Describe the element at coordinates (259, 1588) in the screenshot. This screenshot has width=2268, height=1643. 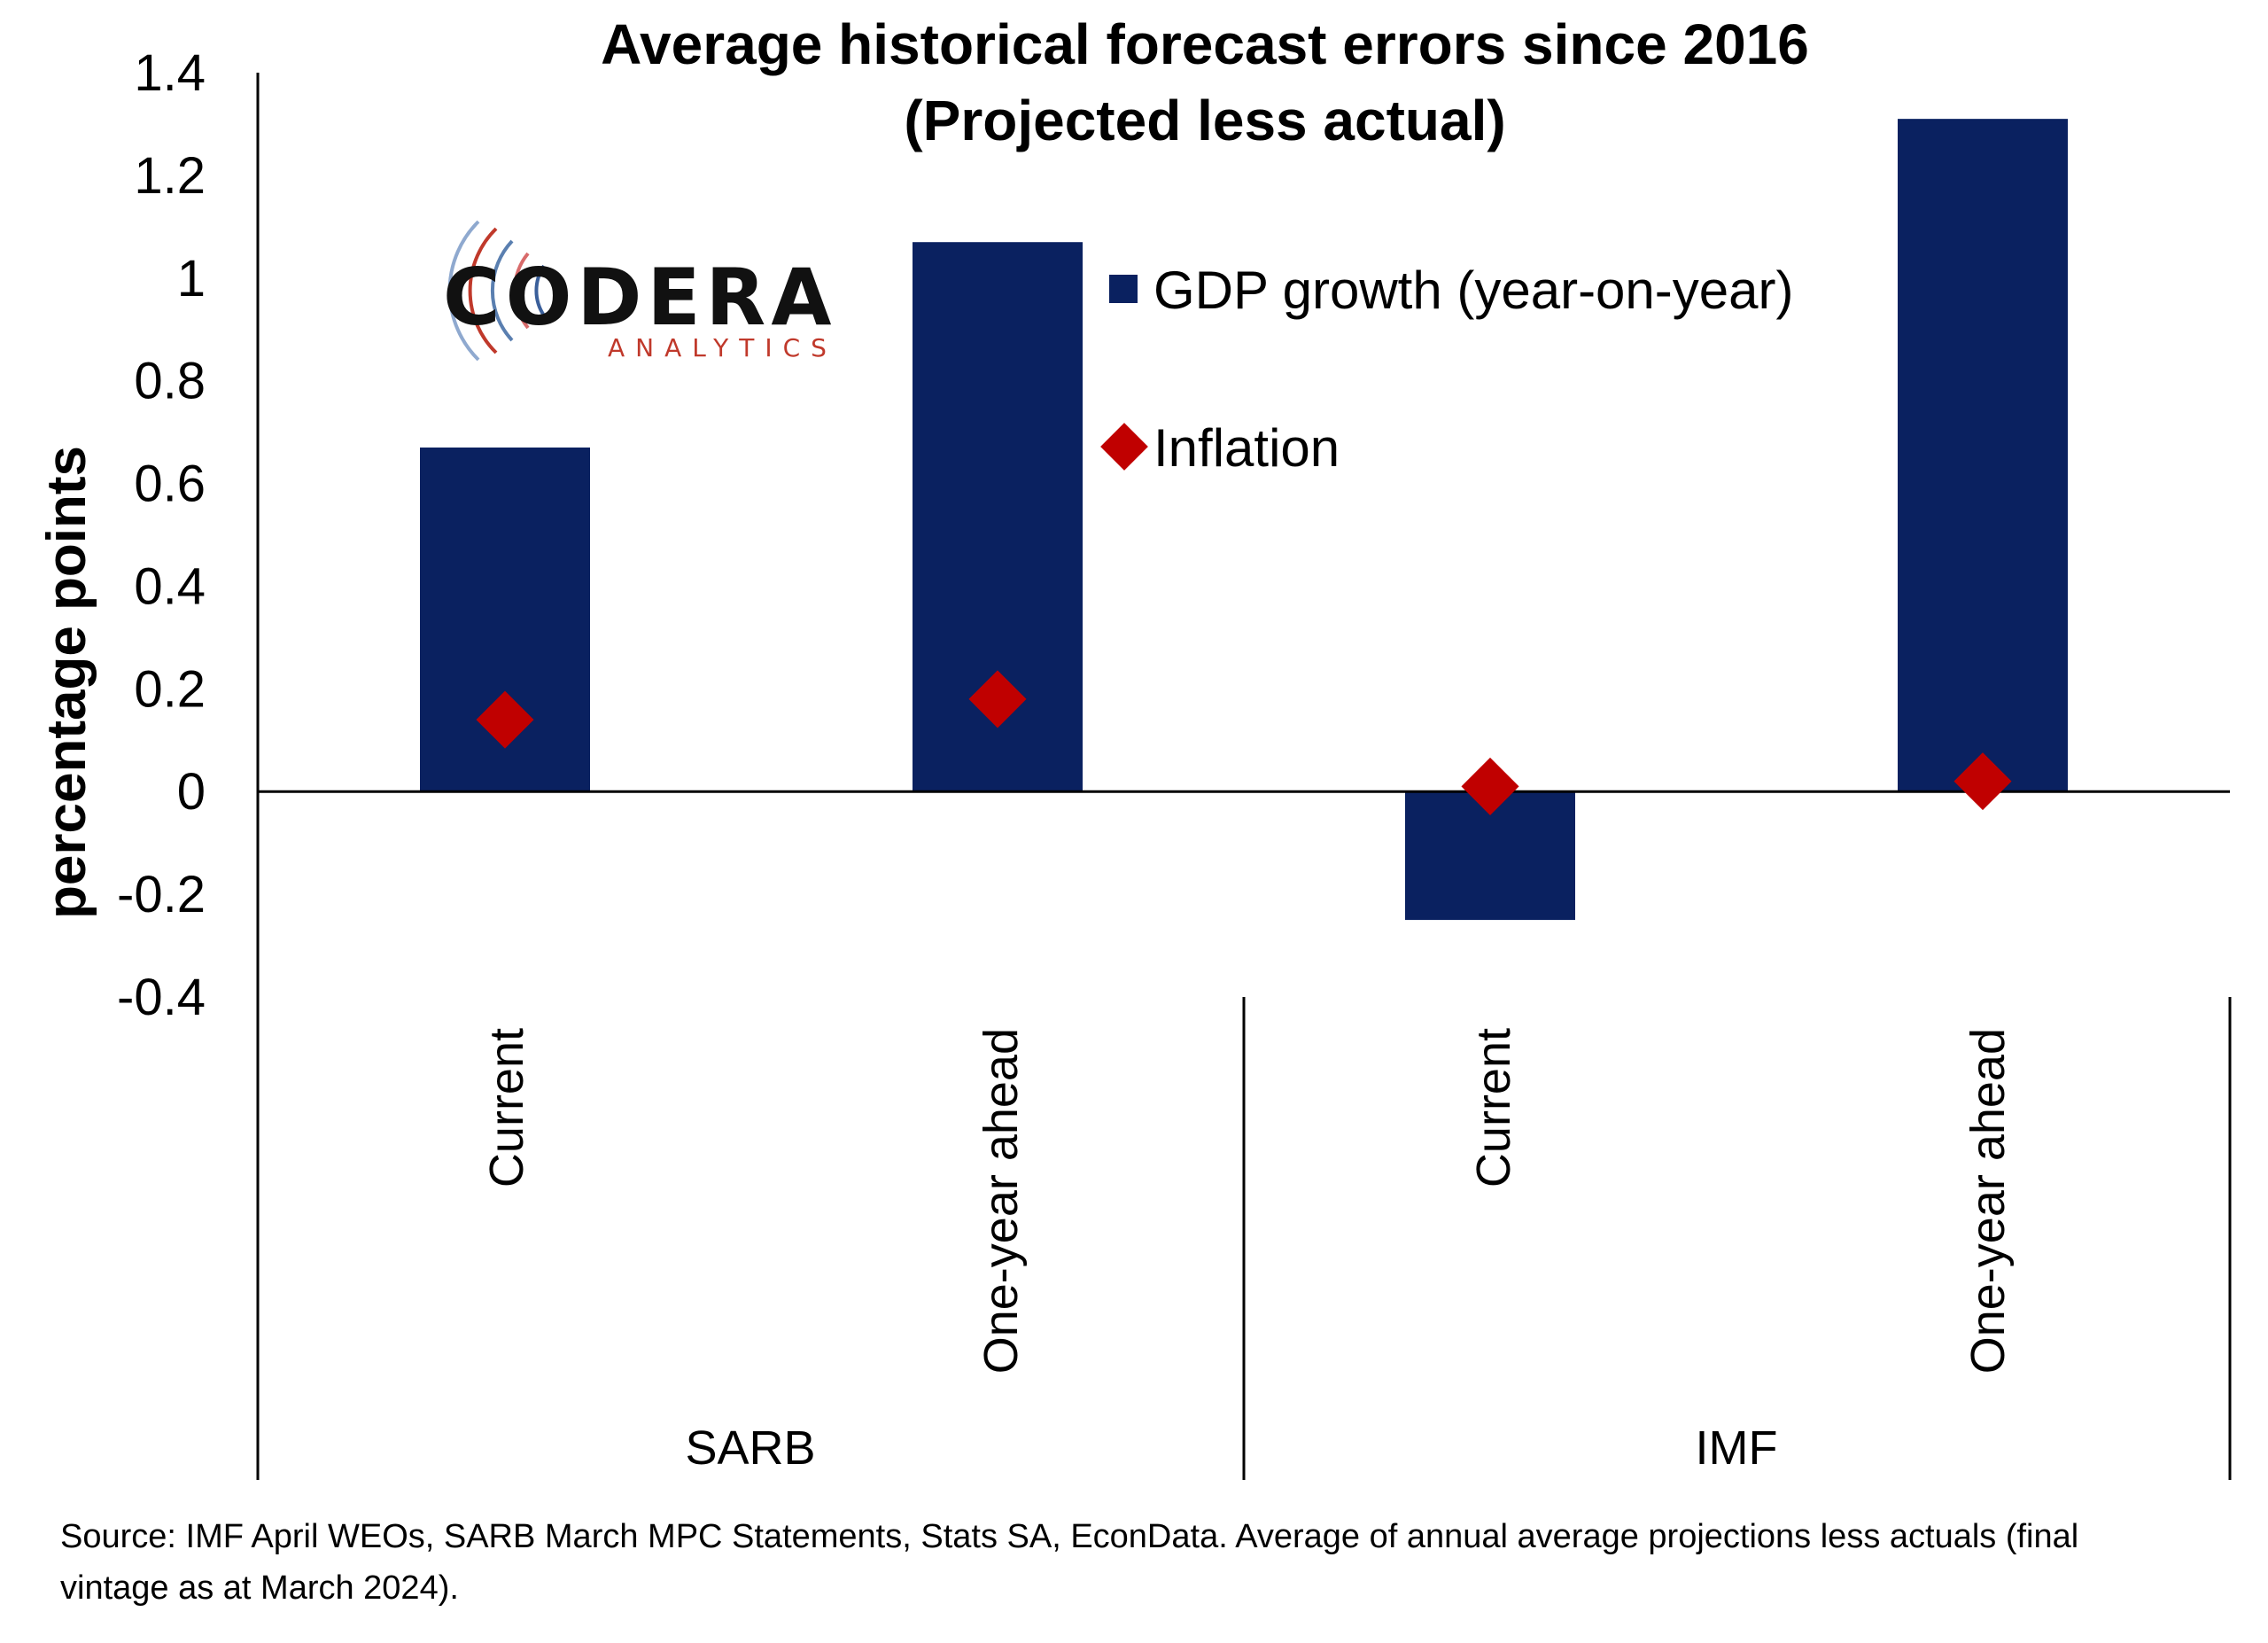
I see `source-note-line-2: vintage as at March 2024).` at that location.